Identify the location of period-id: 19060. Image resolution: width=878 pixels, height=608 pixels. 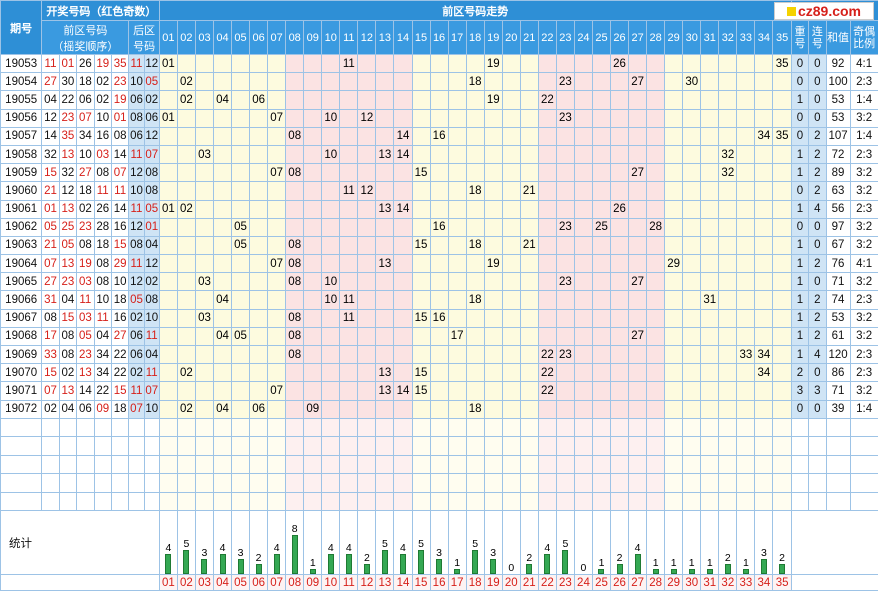
(21, 191).